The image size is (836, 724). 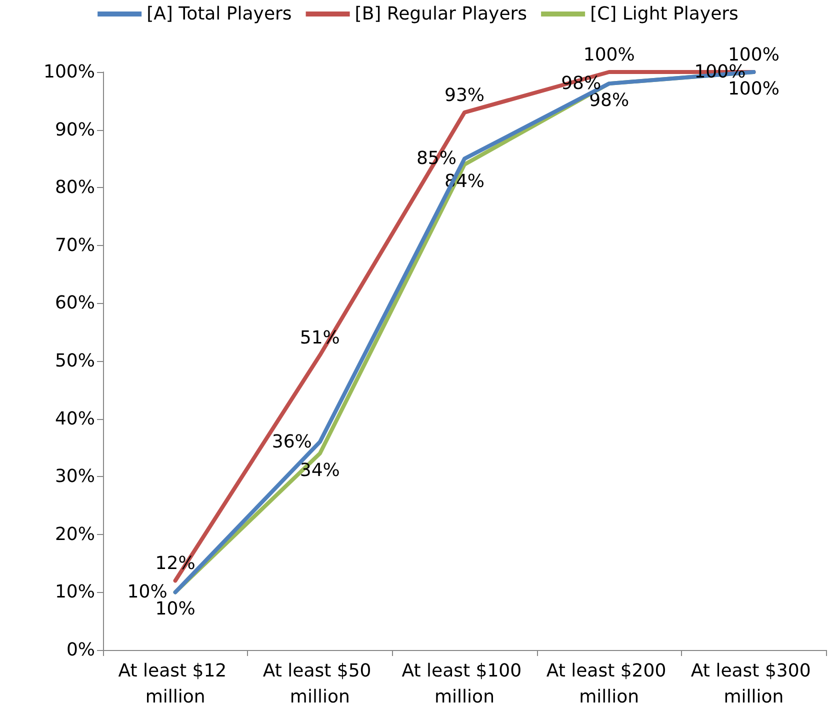 What do you see at coordinates (609, 101) in the screenshot?
I see `data-label: 98%` at bounding box center [609, 101].